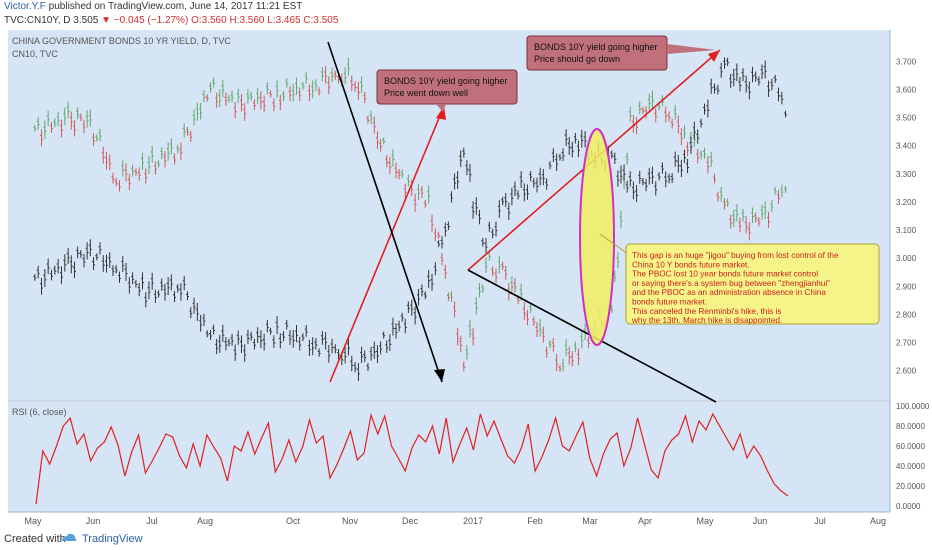 Image resolution: width=932 pixels, height=550 pixels. I want to click on last-price: 3.505, so click(86, 20).